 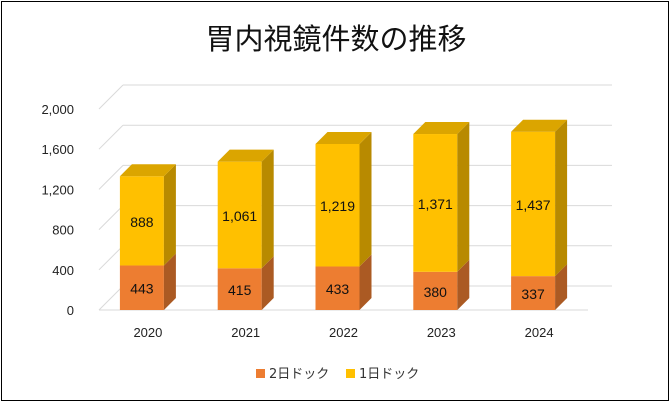 I want to click on y-tick-label: 1,200, so click(x=57, y=189).